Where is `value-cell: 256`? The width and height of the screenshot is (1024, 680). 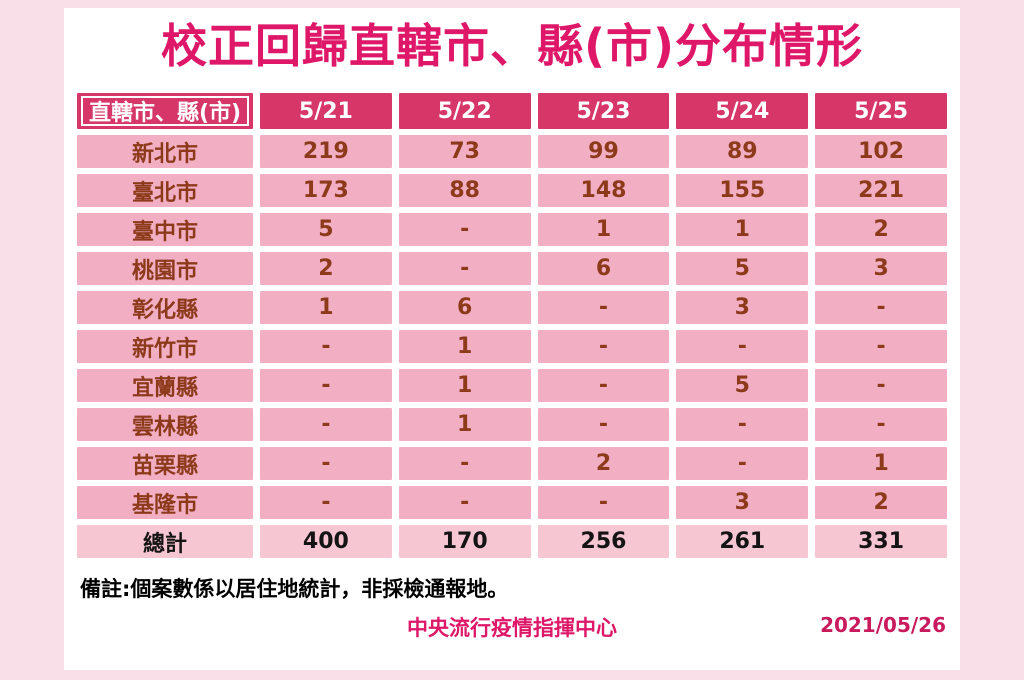 value-cell: 256 is located at coordinates (603, 541).